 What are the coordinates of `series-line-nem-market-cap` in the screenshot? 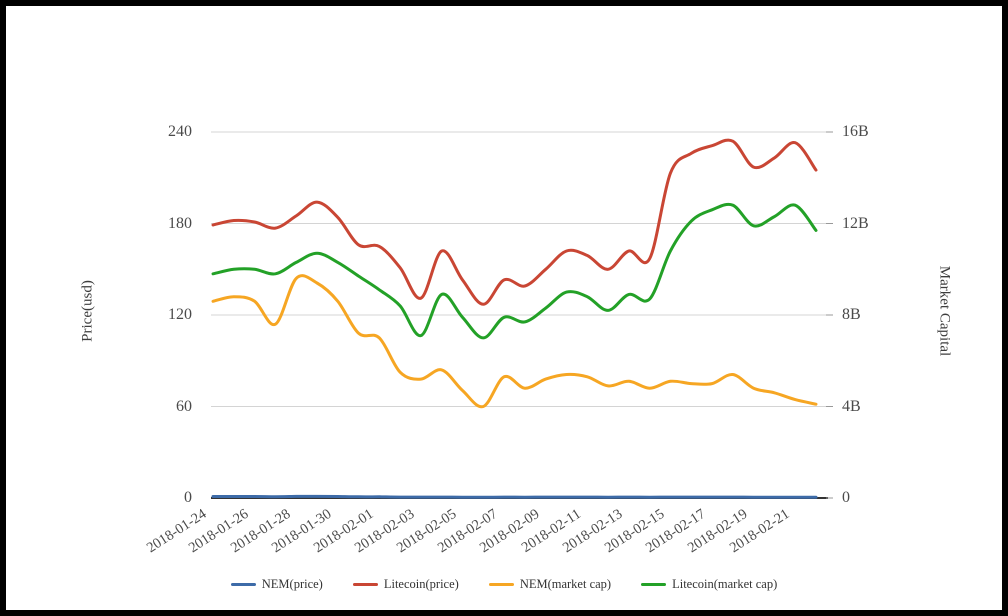 It's located at (514, 341).